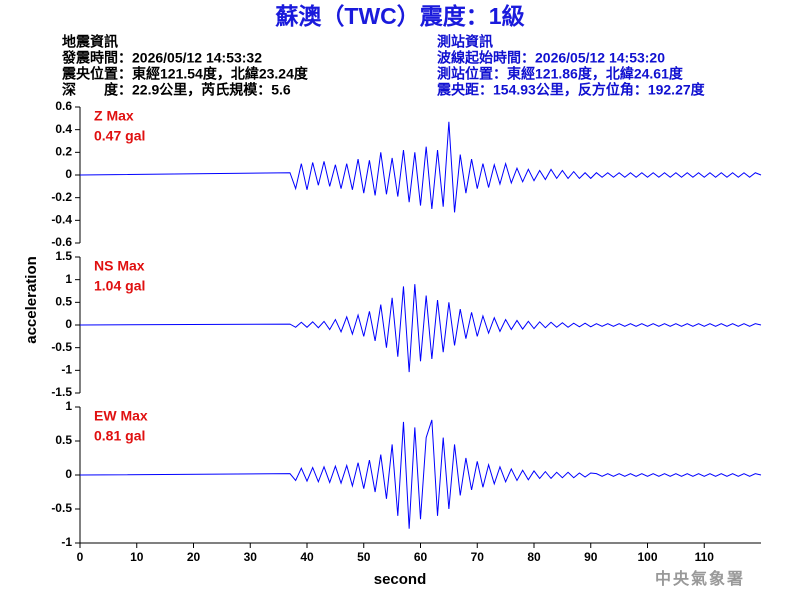 Image resolution: width=800 pixels, height=600 pixels. Describe the element at coordinates (399, 16) in the screenshot. I see `title: 蘇澳（TWC）震度：1級` at that location.